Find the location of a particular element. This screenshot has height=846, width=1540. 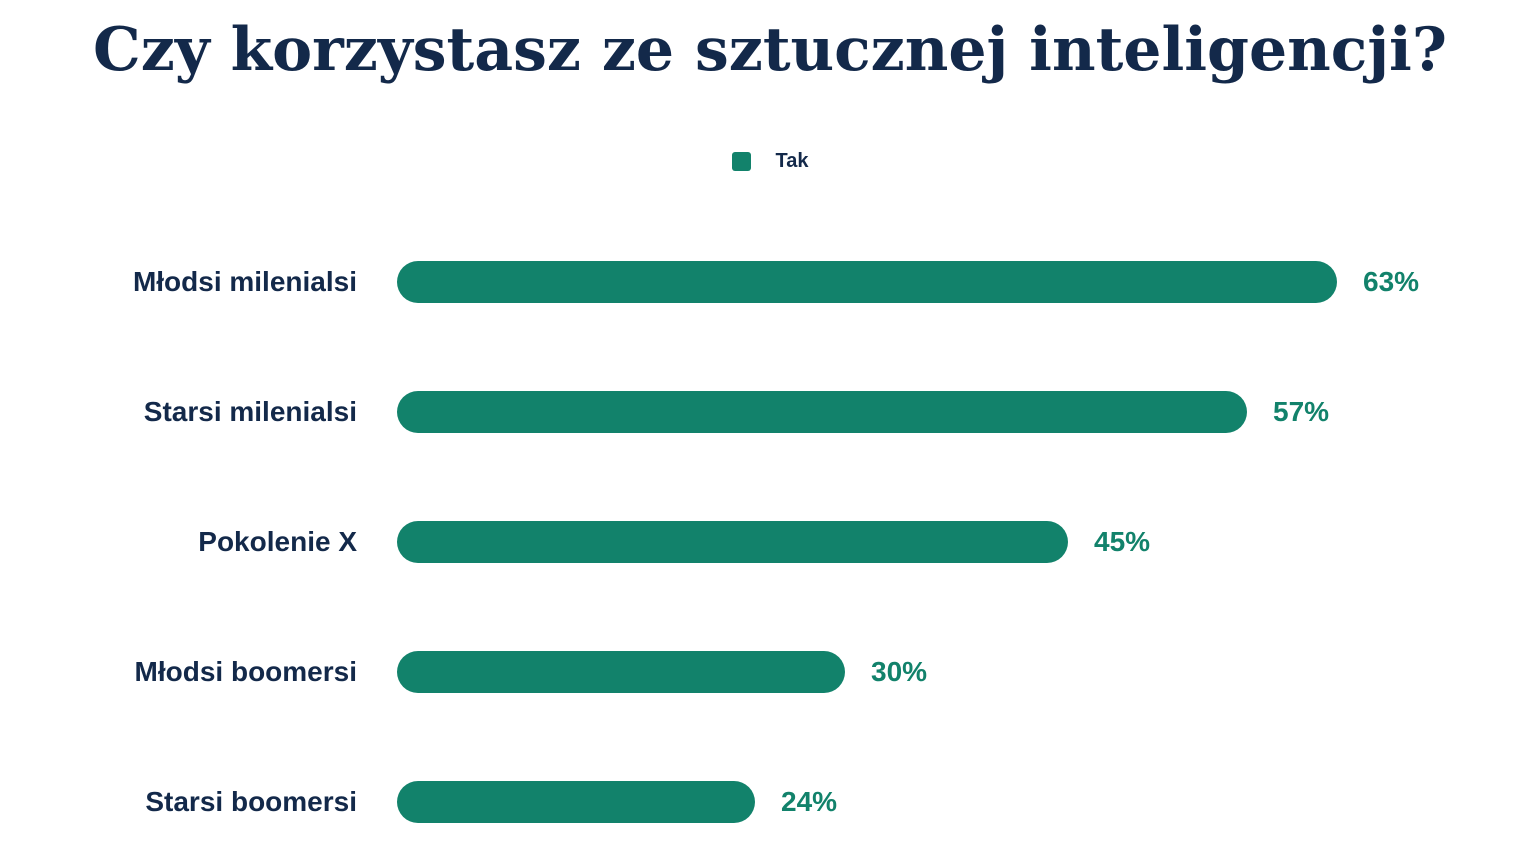

chart-row: Starsi milenialsi 57% is located at coordinates (770, 412).